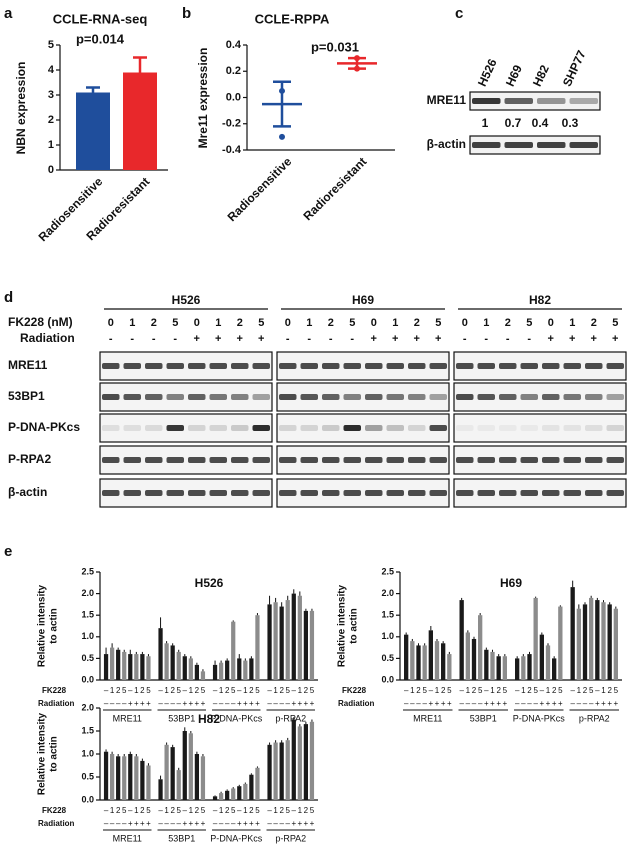  I want to click on fk228-label: 0, so click(551, 323).